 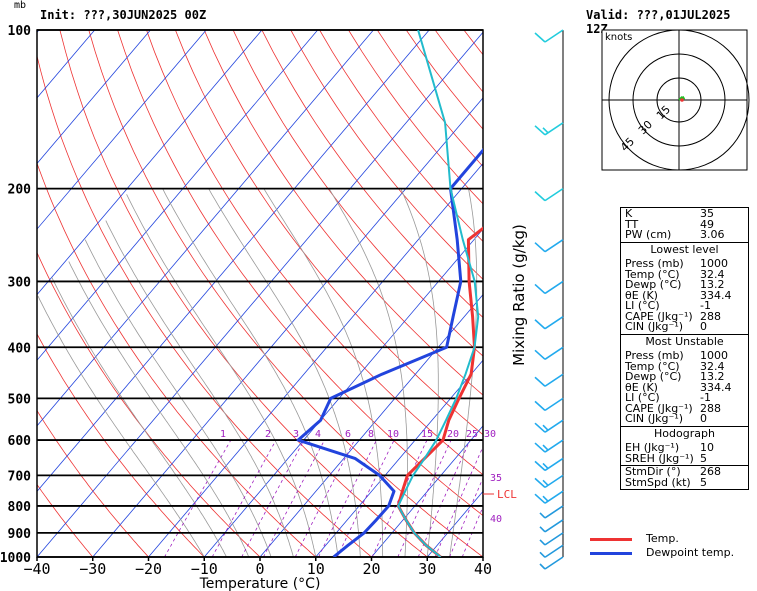 I want to click on pressure-tick-label: 1000, so click(x=15, y=558).